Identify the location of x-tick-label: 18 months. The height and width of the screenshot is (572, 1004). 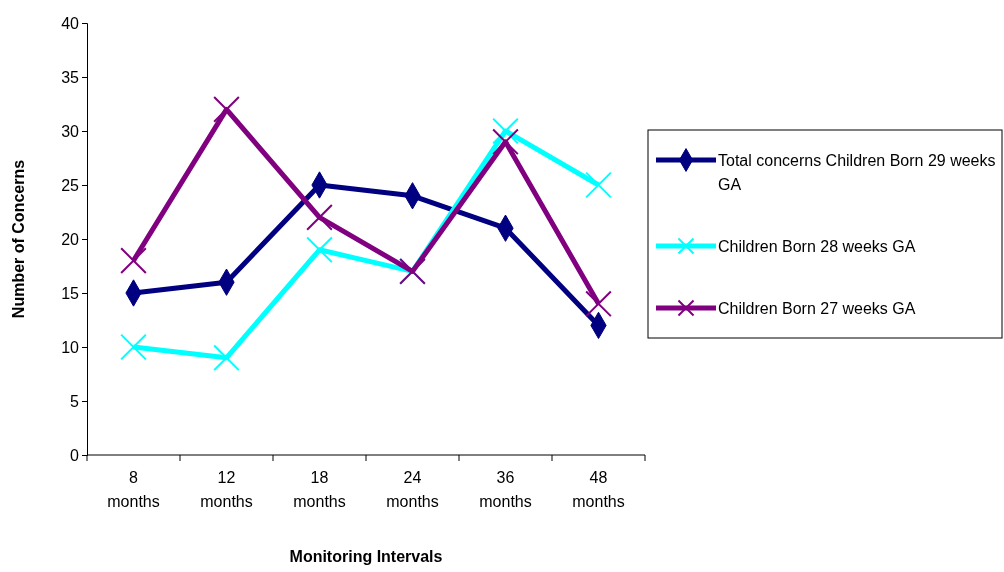
(319, 489).